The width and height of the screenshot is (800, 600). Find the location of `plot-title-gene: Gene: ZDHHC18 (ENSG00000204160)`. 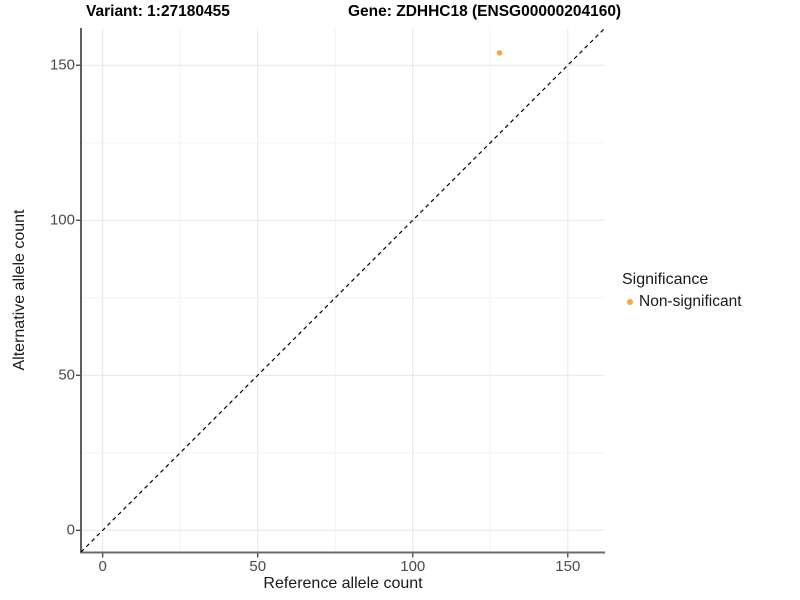

plot-title-gene: Gene: ZDHHC18 (ENSG00000204160) is located at coordinates (485, 11).